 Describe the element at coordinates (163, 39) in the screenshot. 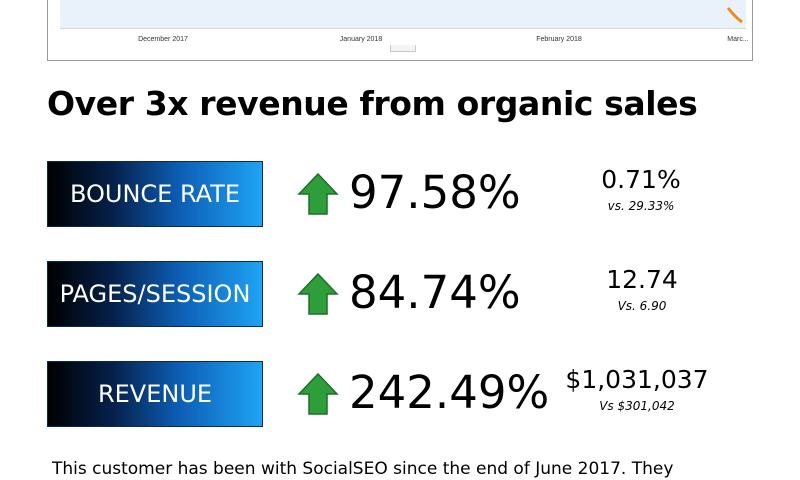

I see `x-tick-label: December 2017` at that location.